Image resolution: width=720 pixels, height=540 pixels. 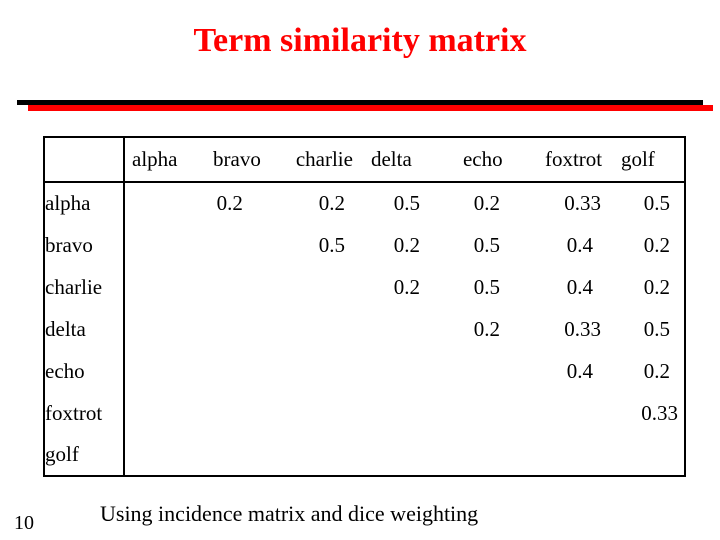 I want to click on corner-cell, so click(x=84, y=160).